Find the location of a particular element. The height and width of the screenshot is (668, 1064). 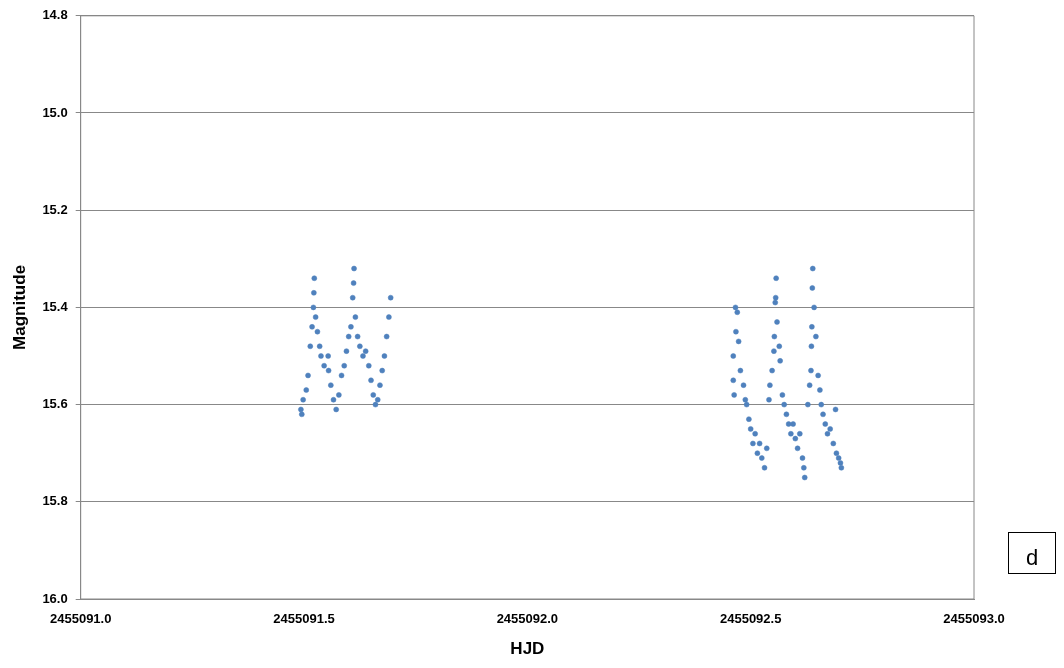

y-tick-label: 15.0 is located at coordinates (55, 112).